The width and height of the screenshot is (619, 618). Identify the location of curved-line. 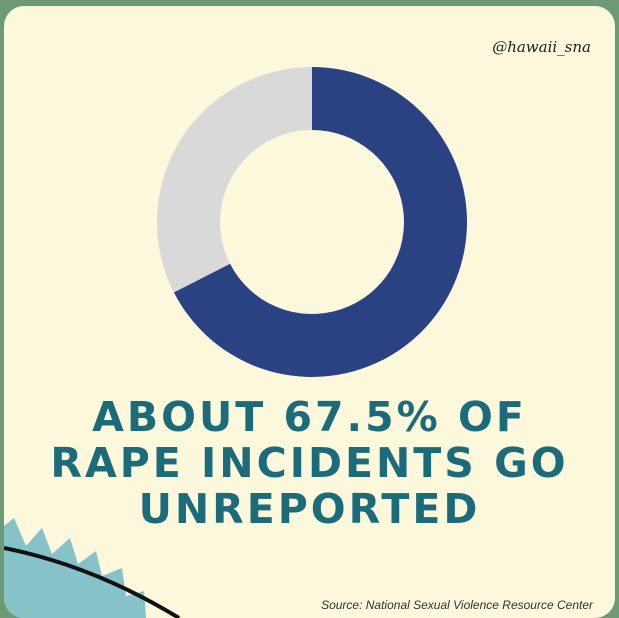
(92, 582).